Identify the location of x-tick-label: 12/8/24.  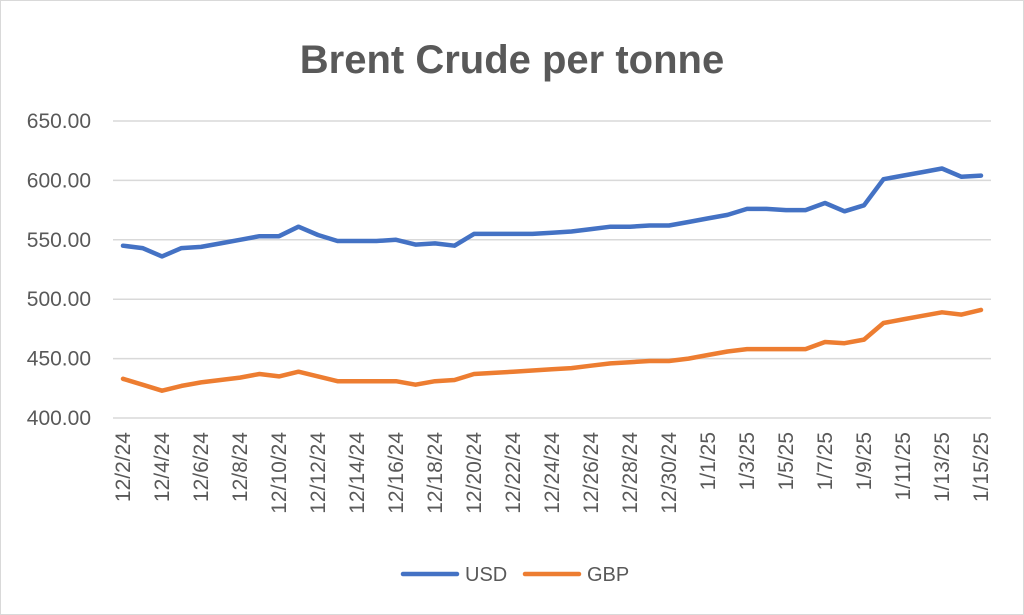
(240, 467).